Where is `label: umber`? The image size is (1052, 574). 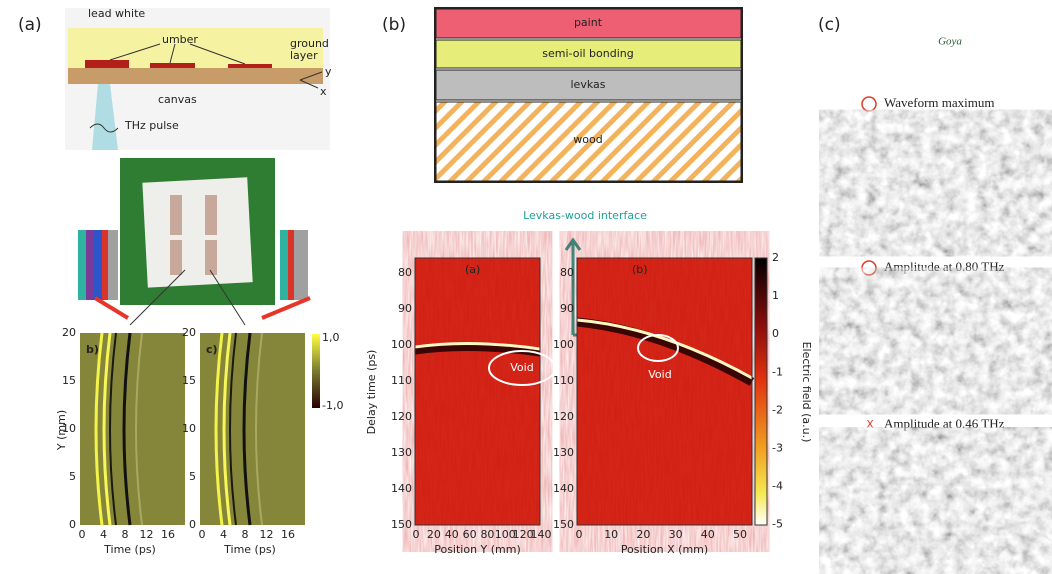 label: umber is located at coordinates (180, 39).